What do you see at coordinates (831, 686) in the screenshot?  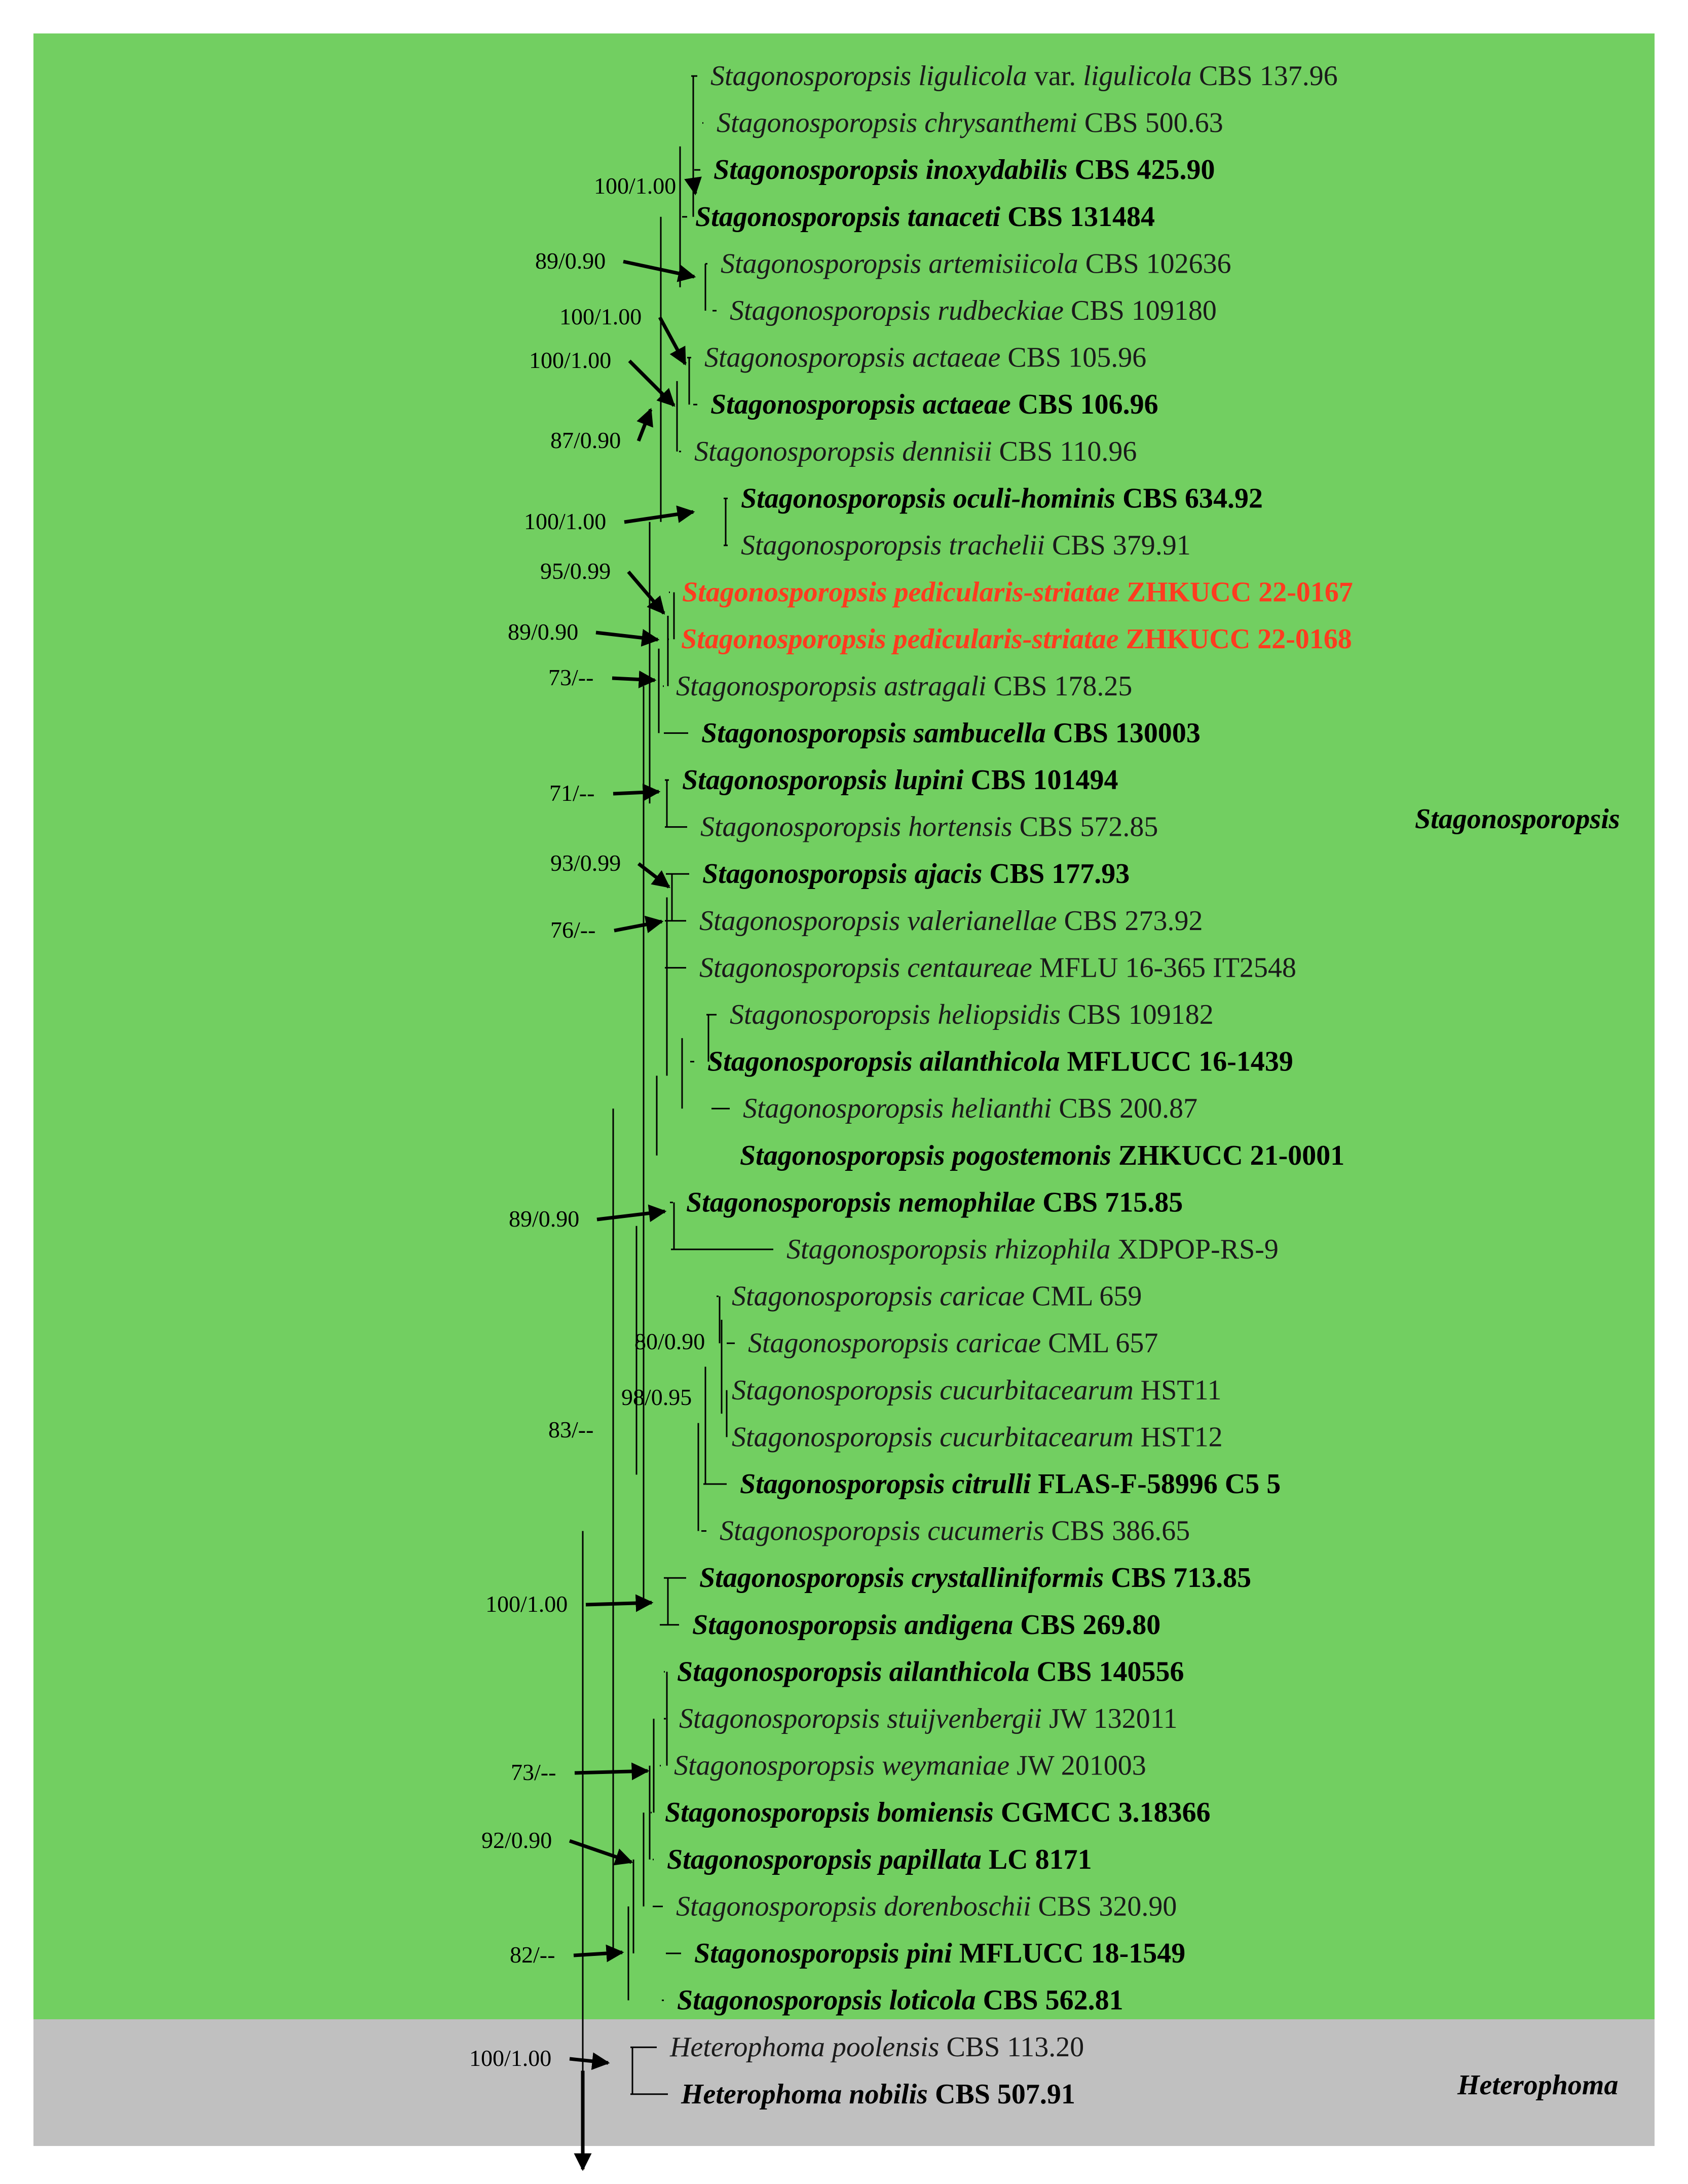 I see `taxon-species: Stagonosporopsis astragali` at bounding box center [831, 686].